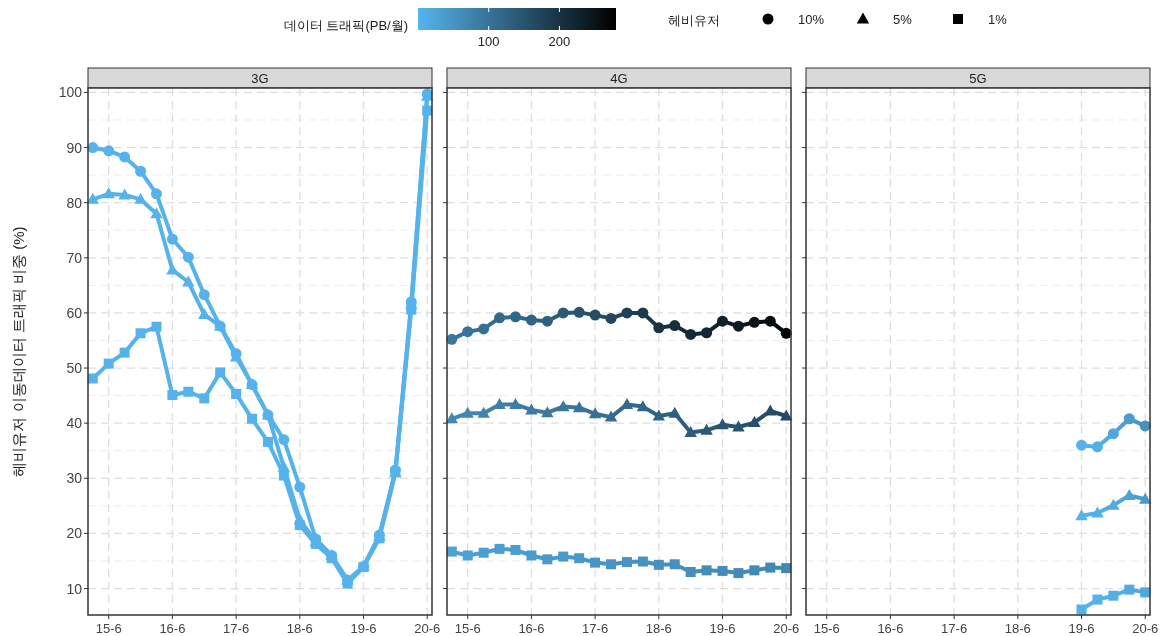 Image resolution: width=1173 pixels, height=636 pixels. What do you see at coordinates (74, 147) in the screenshot?
I see `y-tick-label: 90` at bounding box center [74, 147].